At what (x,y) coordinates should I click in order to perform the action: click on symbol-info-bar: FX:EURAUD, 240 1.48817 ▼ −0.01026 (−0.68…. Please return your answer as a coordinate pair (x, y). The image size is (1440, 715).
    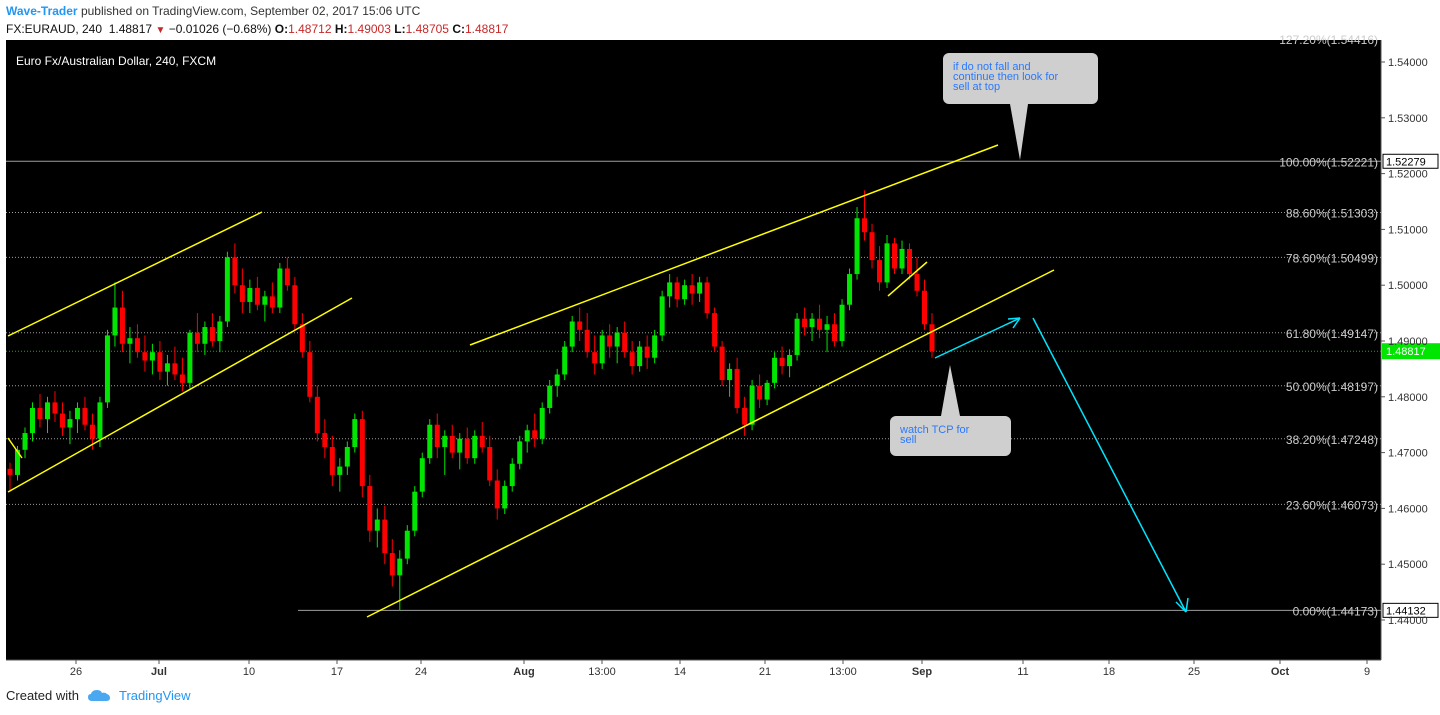
    Looking at the image, I should click on (257, 29).